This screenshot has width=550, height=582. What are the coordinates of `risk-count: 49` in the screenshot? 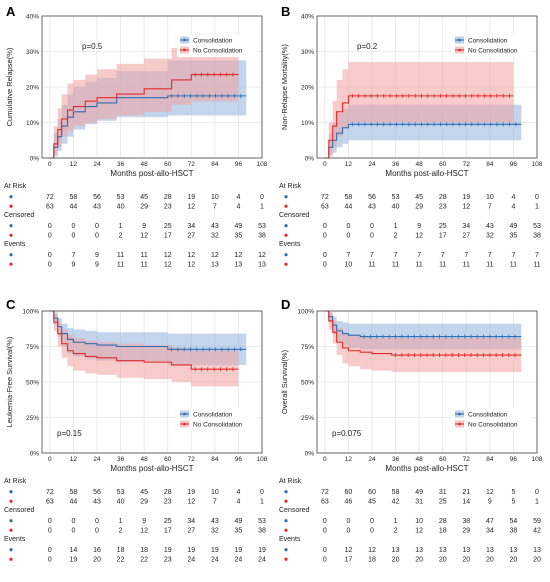 It's located at (239, 521).